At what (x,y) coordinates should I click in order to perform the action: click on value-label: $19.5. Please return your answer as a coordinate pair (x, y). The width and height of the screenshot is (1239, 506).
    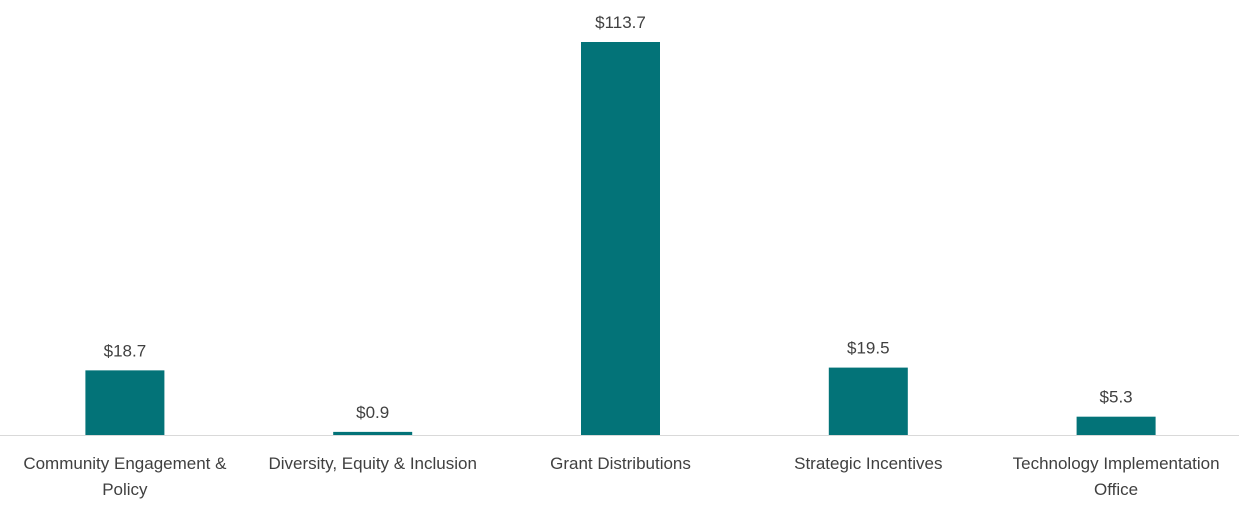
    Looking at the image, I should click on (868, 348).